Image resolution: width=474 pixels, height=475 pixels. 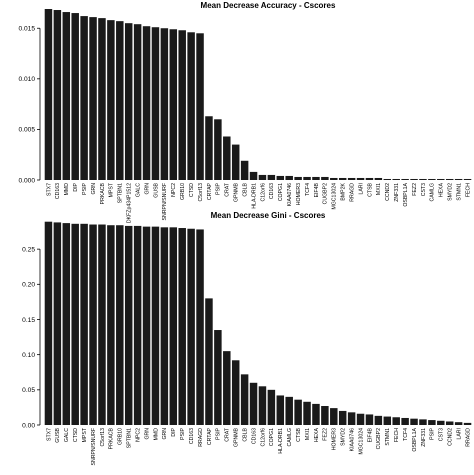 I want to click on x-tick-label: CD163, so click(x=254, y=436).